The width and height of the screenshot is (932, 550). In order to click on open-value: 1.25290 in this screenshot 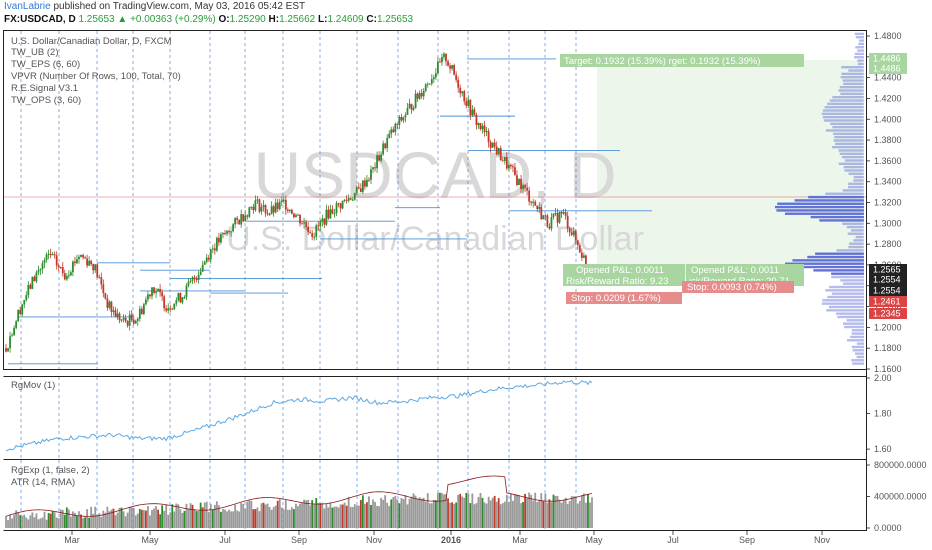, I will do `click(247, 19)`.